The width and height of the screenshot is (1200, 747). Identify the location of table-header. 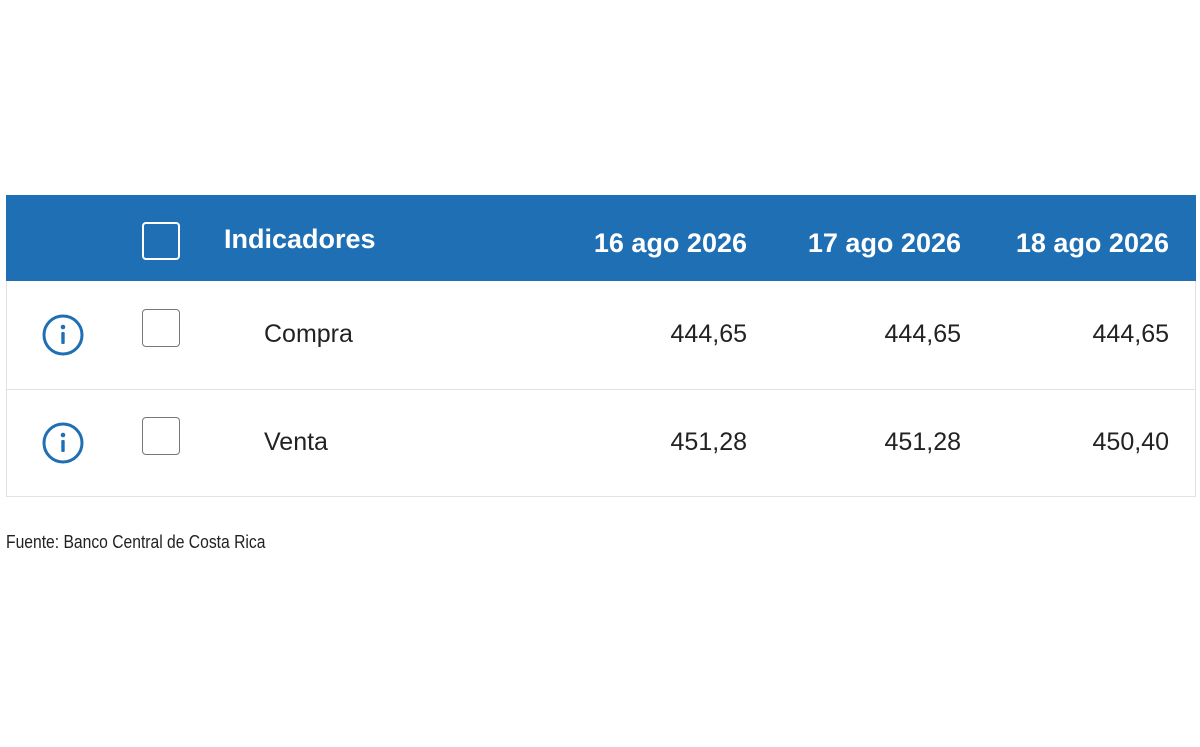
(601, 238).